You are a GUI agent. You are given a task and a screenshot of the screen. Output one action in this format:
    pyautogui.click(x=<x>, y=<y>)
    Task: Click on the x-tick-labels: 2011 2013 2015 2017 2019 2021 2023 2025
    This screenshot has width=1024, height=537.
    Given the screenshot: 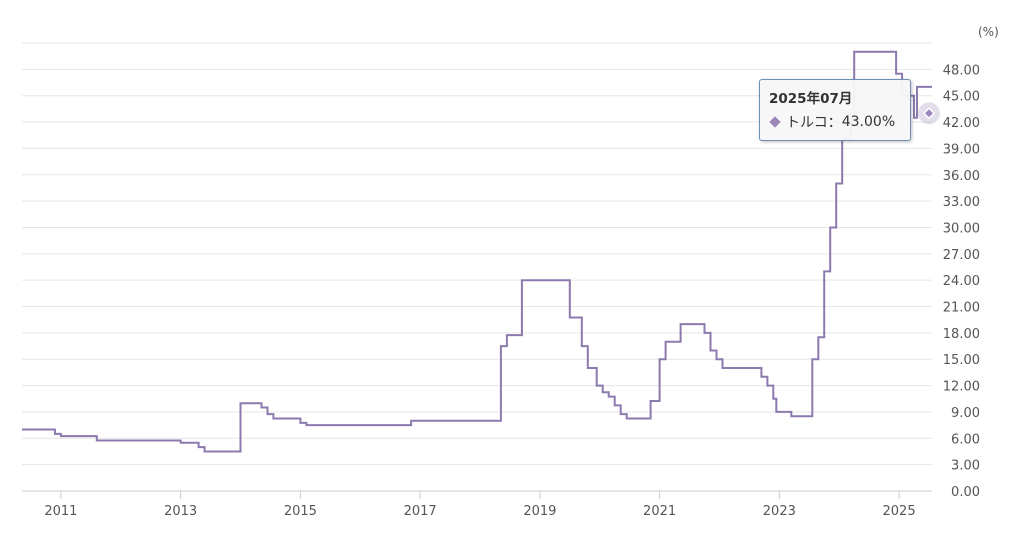 What is the action you would take?
    pyautogui.click(x=479, y=511)
    